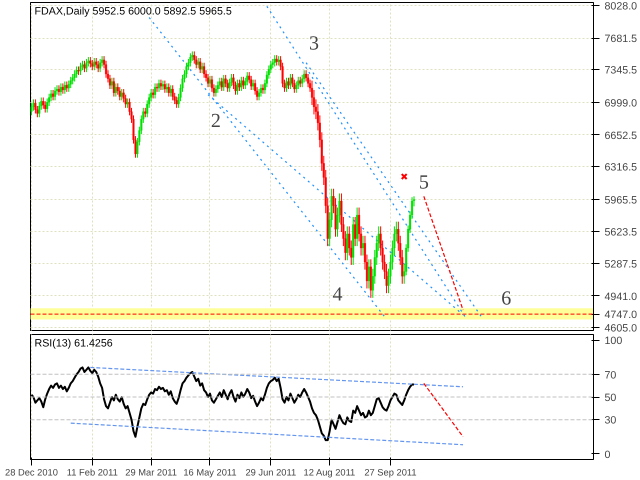 The image size is (640, 480). I want to click on annotation: 6, so click(506, 299).